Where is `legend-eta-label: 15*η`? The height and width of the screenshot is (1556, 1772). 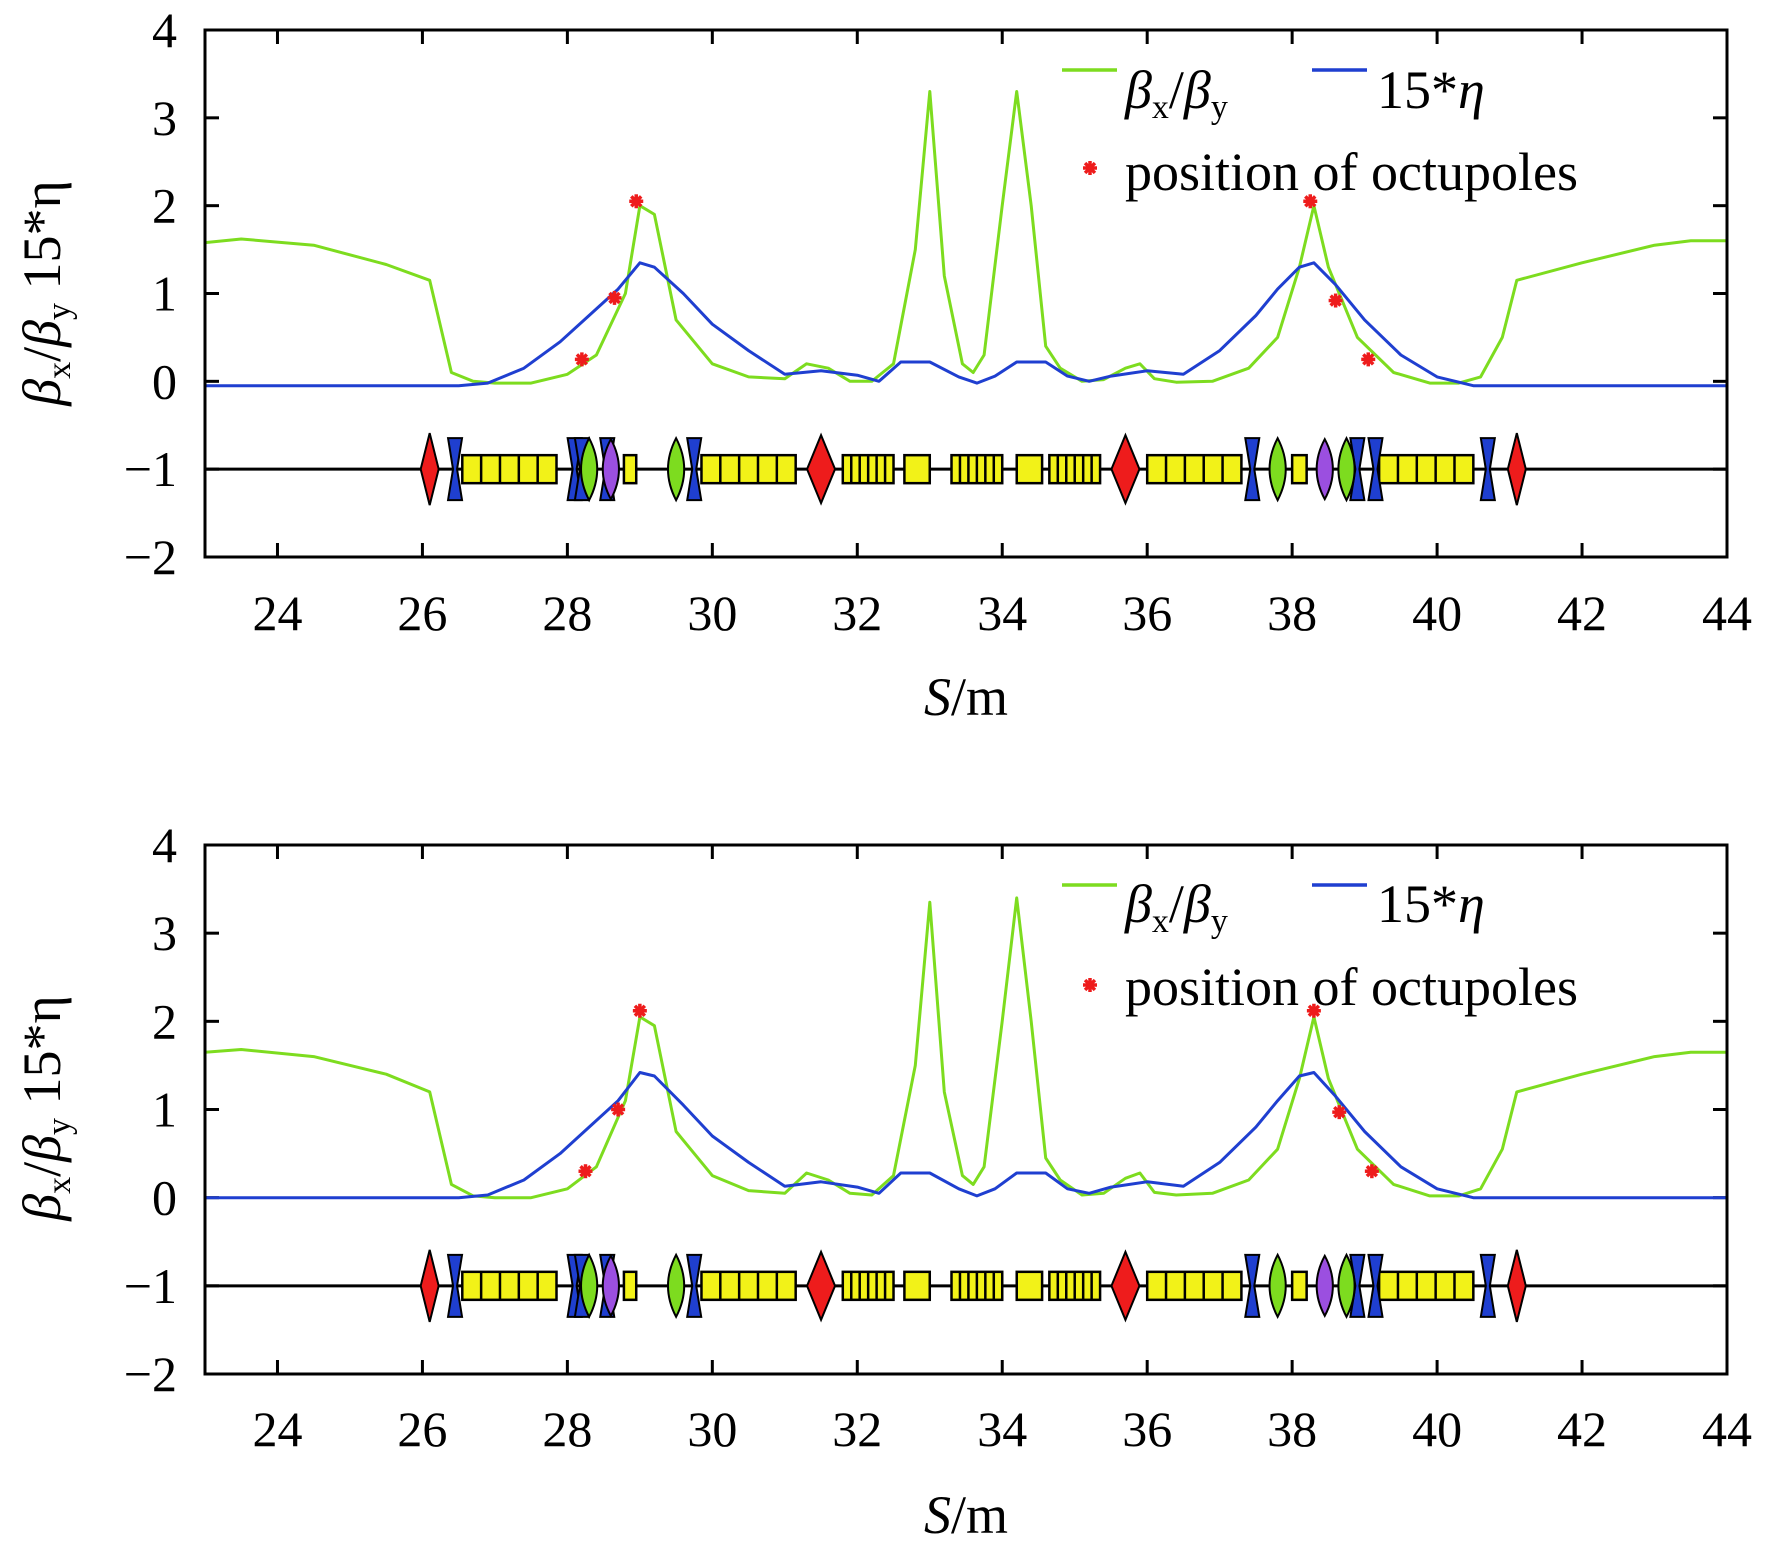 legend-eta-label: 15*η is located at coordinates (1431, 904).